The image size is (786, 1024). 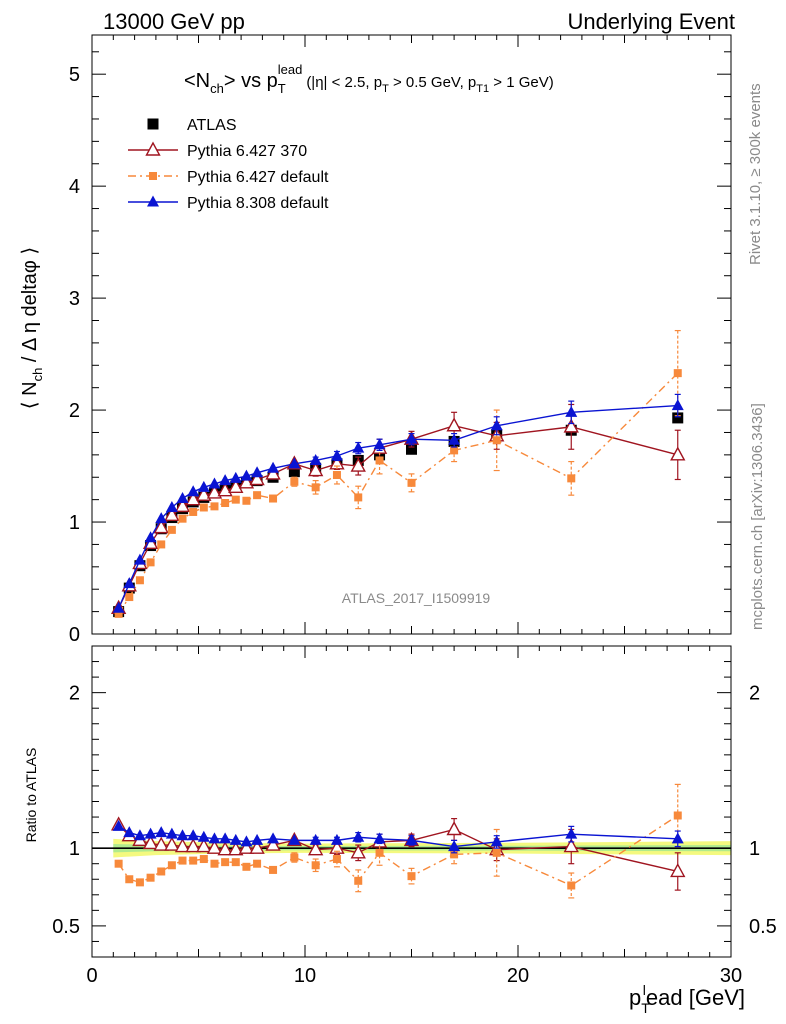 What do you see at coordinates (66, 927) in the screenshot?
I see `ratio-y-tick-label: 0.5` at bounding box center [66, 927].